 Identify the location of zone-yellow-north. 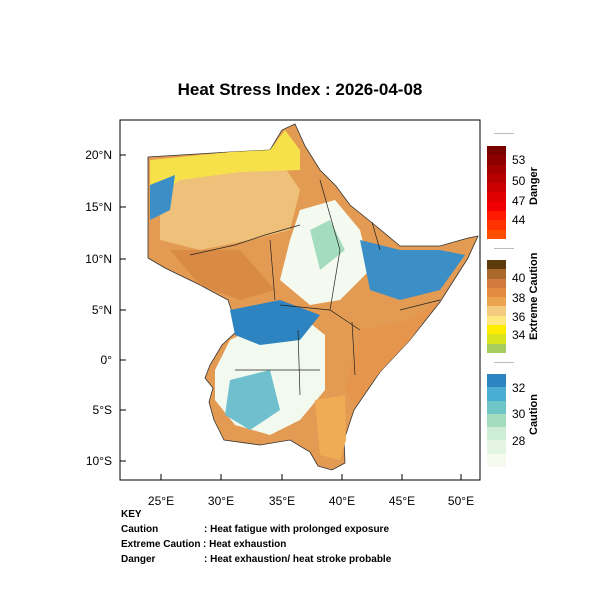
(225, 165).